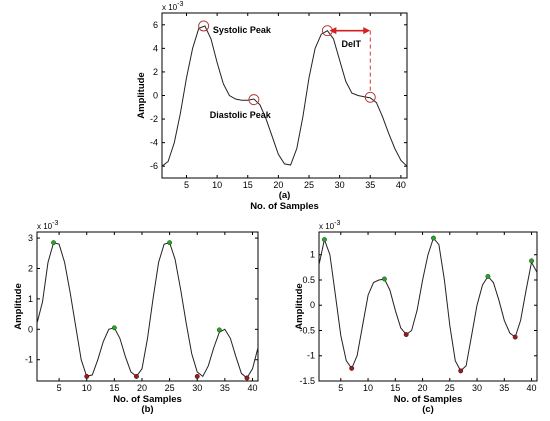 The width and height of the screenshot is (550, 421). What do you see at coordinates (30, 238) in the screenshot?
I see `y-tick-label: 3` at bounding box center [30, 238].